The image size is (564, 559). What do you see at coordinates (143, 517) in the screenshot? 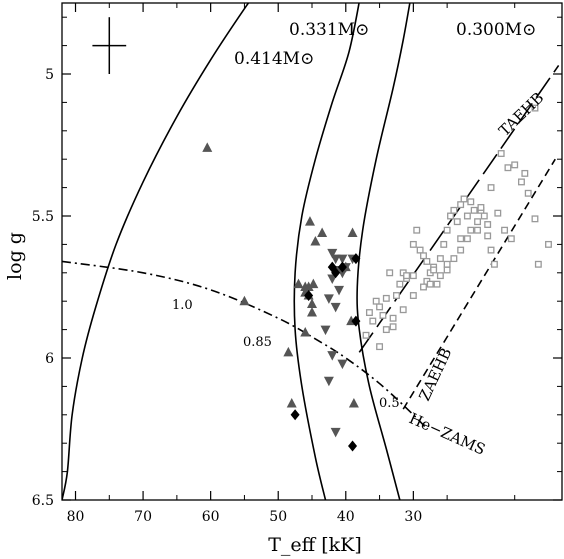
I see `x-tick-label-1: 70` at bounding box center [143, 517].